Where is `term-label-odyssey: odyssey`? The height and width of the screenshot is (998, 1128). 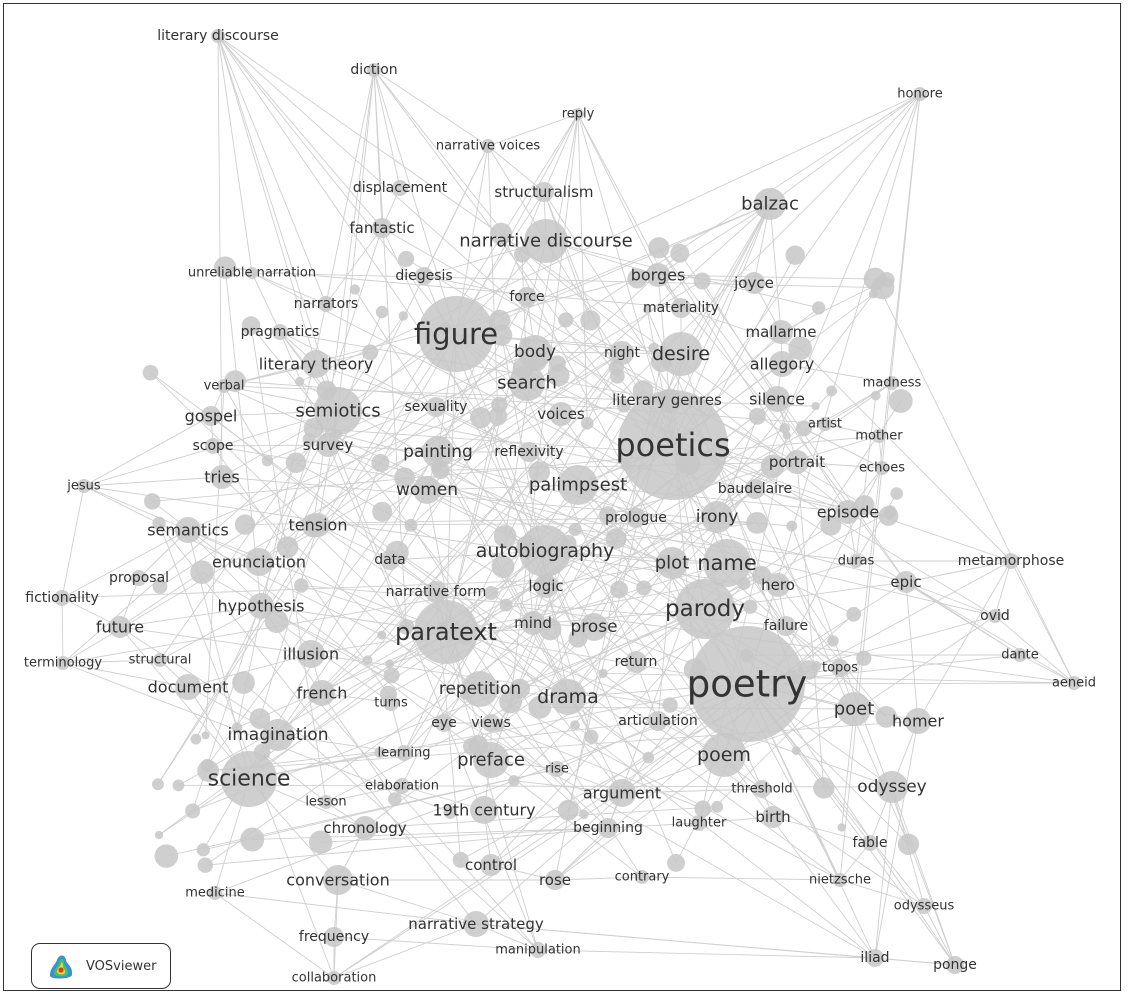
term-label-odyssey: odyssey is located at coordinates (892, 787).